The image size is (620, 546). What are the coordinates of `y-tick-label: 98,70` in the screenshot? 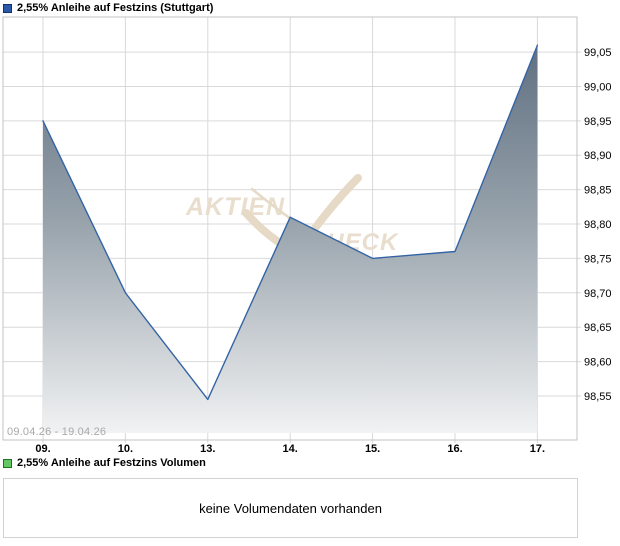 It's located at (598, 294).